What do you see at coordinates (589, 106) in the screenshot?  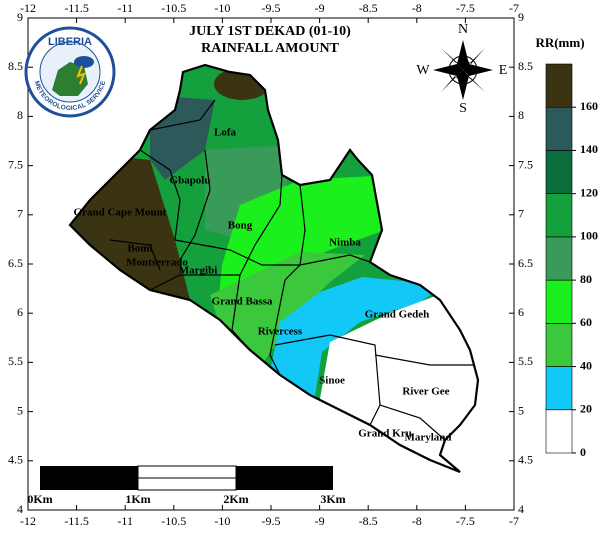 I see `legend-tick-label: 160` at bounding box center [589, 106].